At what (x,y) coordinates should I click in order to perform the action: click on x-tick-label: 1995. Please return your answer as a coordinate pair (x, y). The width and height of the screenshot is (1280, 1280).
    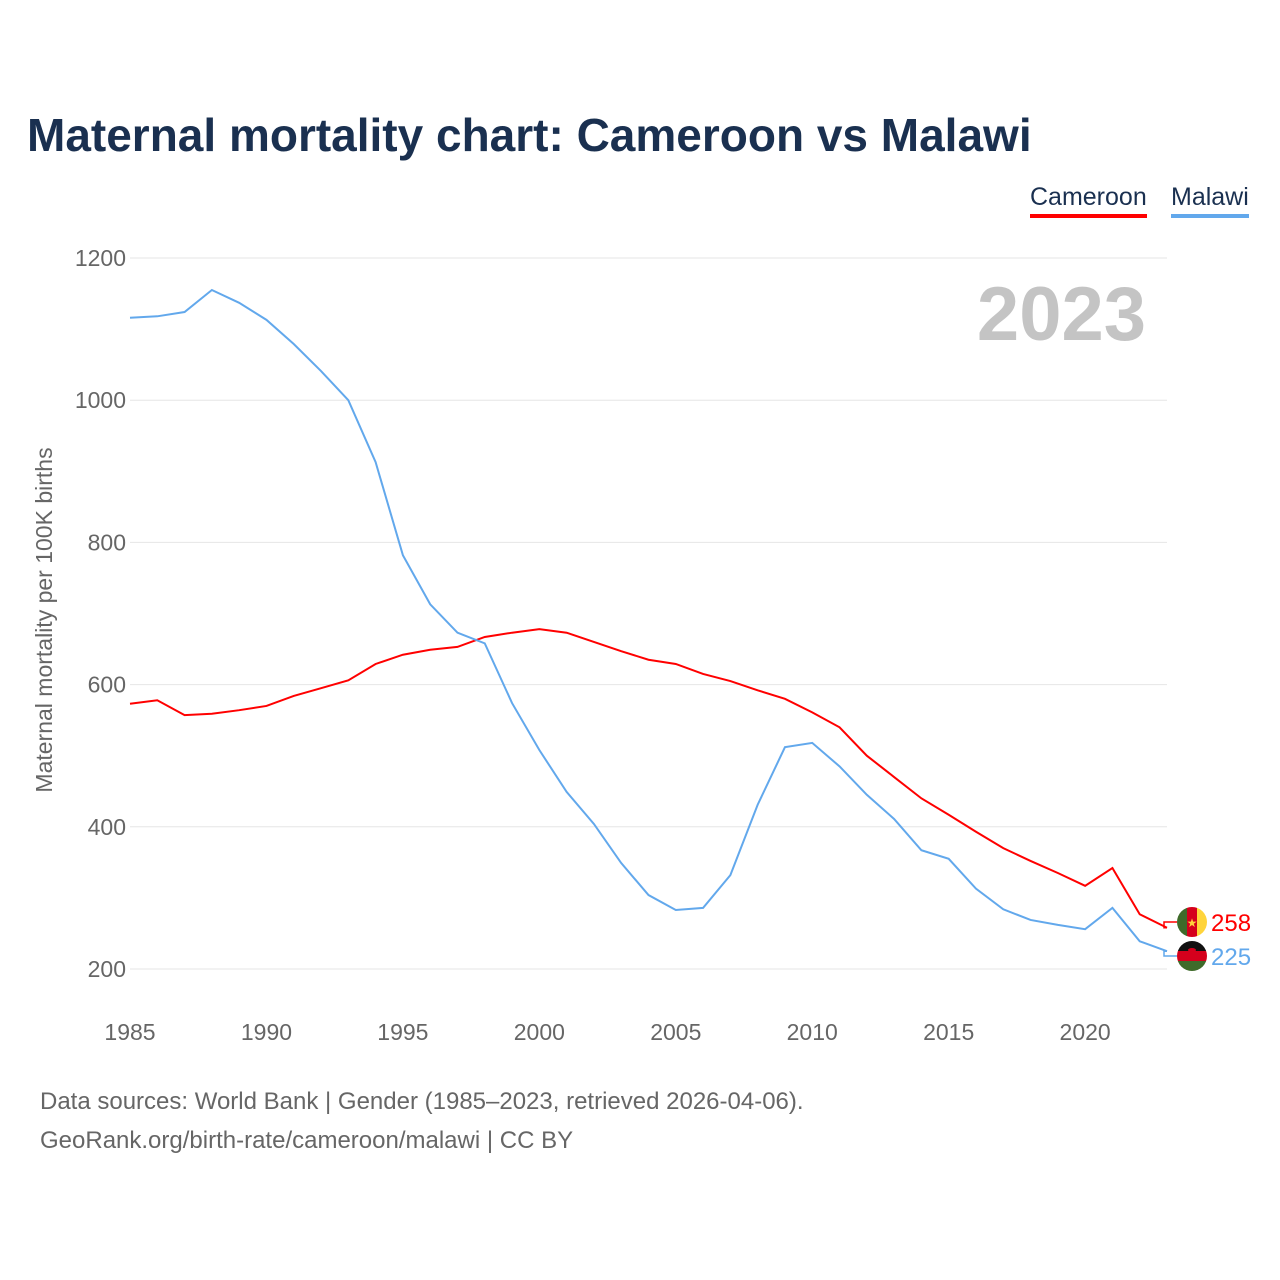
    Looking at the image, I should click on (402, 1032).